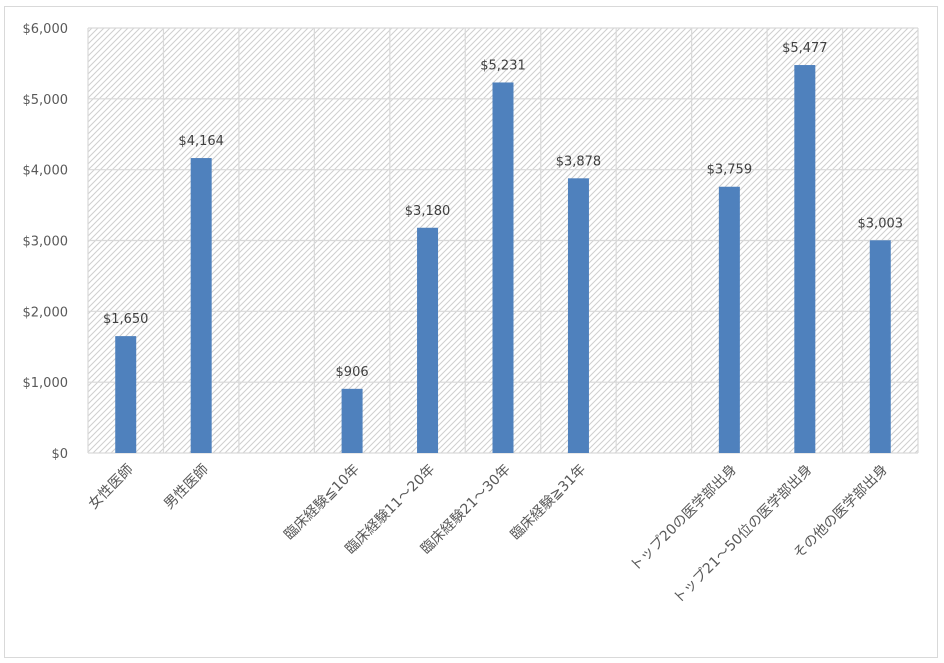 Image resolution: width=944 pixels, height=663 pixels. What do you see at coordinates (46, 29) in the screenshot?
I see `y-tick-label: $6,000` at bounding box center [46, 29].